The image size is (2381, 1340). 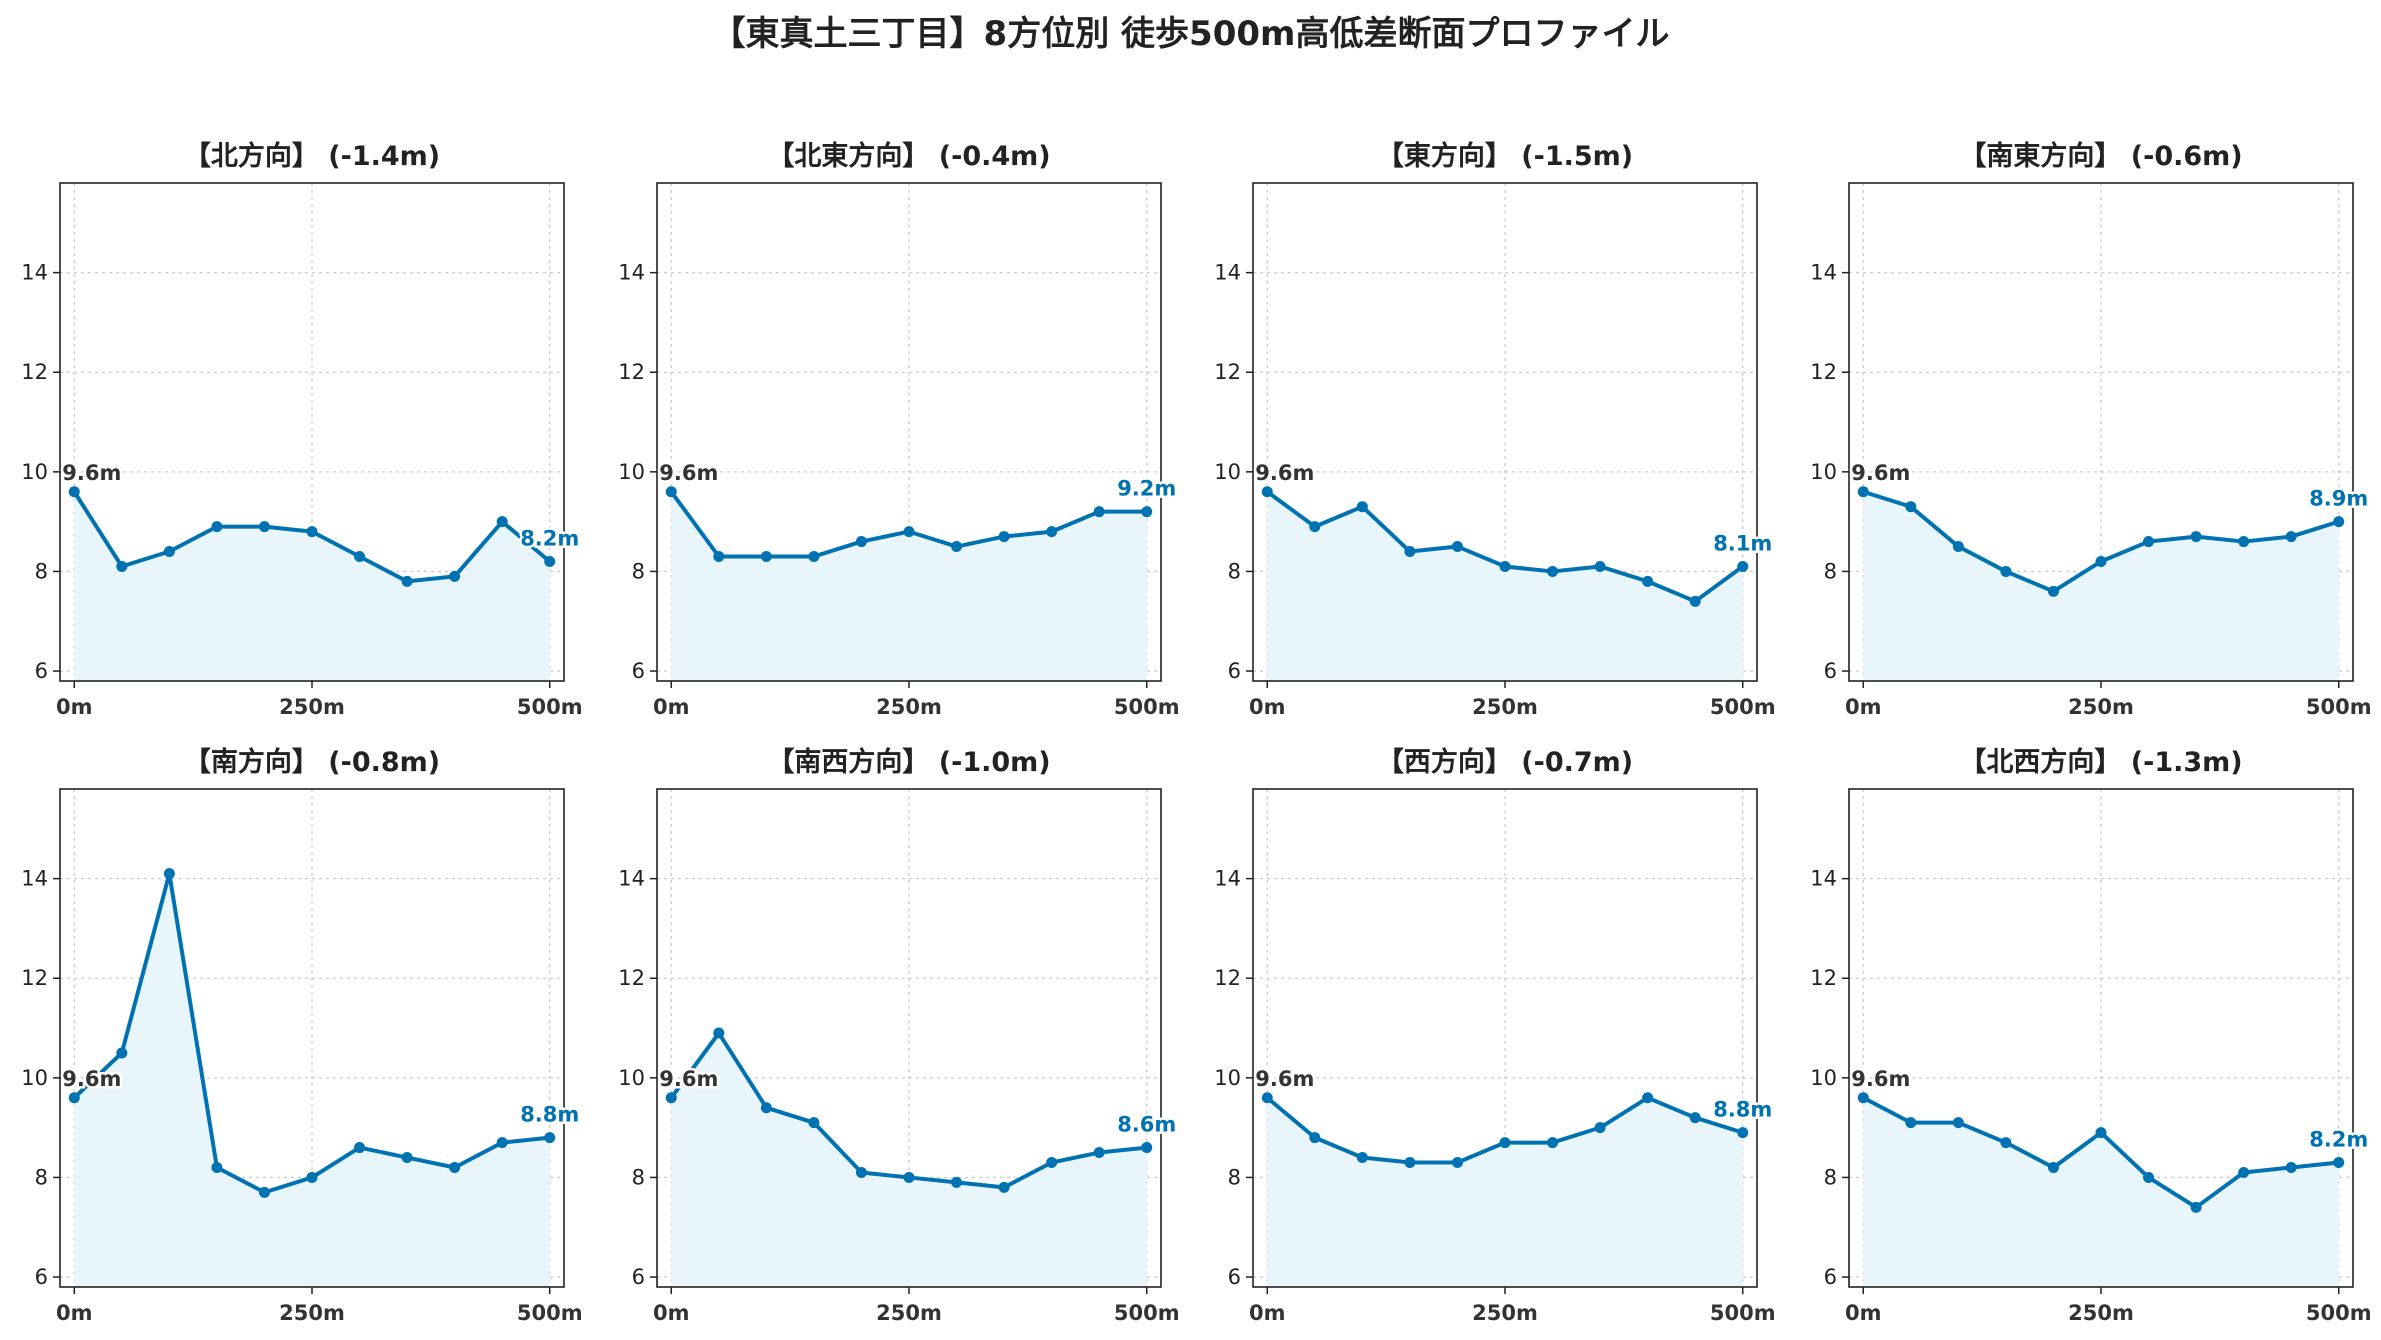 I want to click on panel-title: 【北西方向】 (-1.3m), so click(x=2100, y=762).